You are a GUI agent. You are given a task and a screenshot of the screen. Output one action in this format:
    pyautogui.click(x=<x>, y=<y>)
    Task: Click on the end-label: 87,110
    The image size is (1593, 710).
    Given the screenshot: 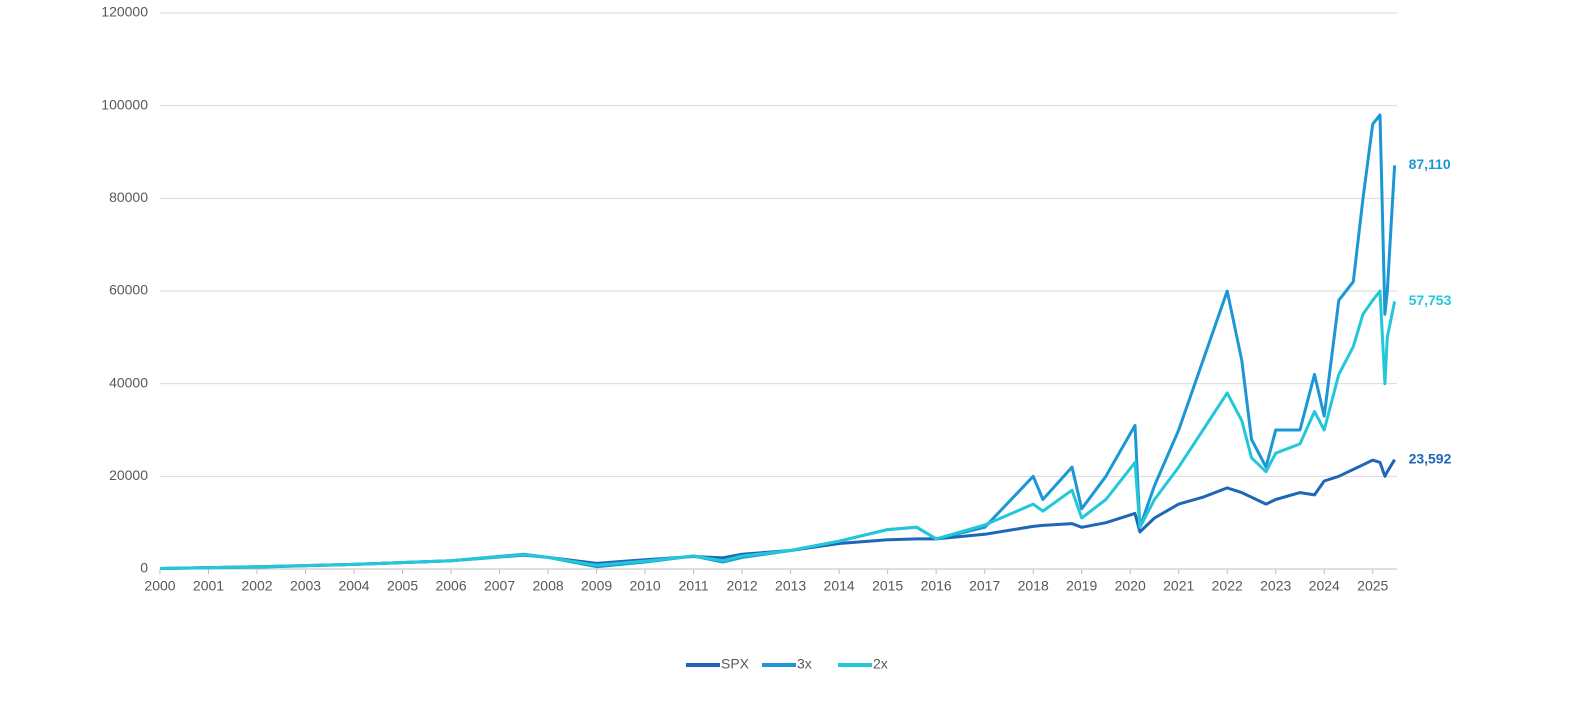 What is the action you would take?
    pyautogui.click(x=1430, y=164)
    